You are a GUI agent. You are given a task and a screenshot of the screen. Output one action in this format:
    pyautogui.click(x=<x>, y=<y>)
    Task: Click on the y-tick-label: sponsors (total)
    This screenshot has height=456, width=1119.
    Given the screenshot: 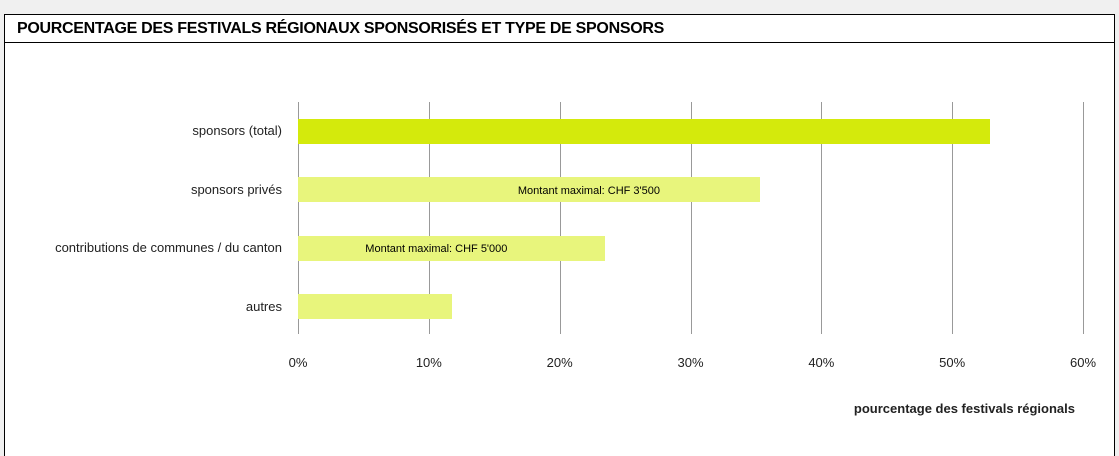 What is the action you would take?
    pyautogui.click(x=237, y=131)
    